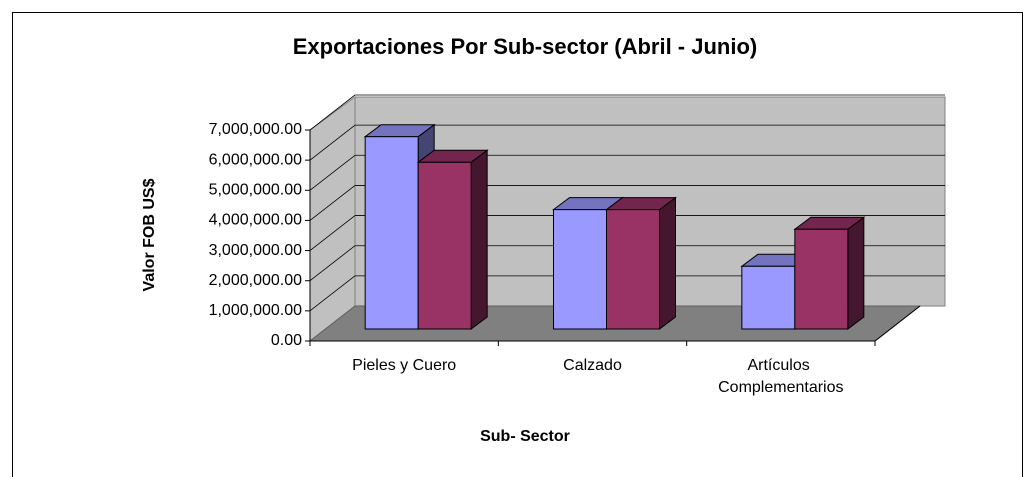 This screenshot has width=1023, height=477. I want to click on x-axis-depth, so click(897, 323).